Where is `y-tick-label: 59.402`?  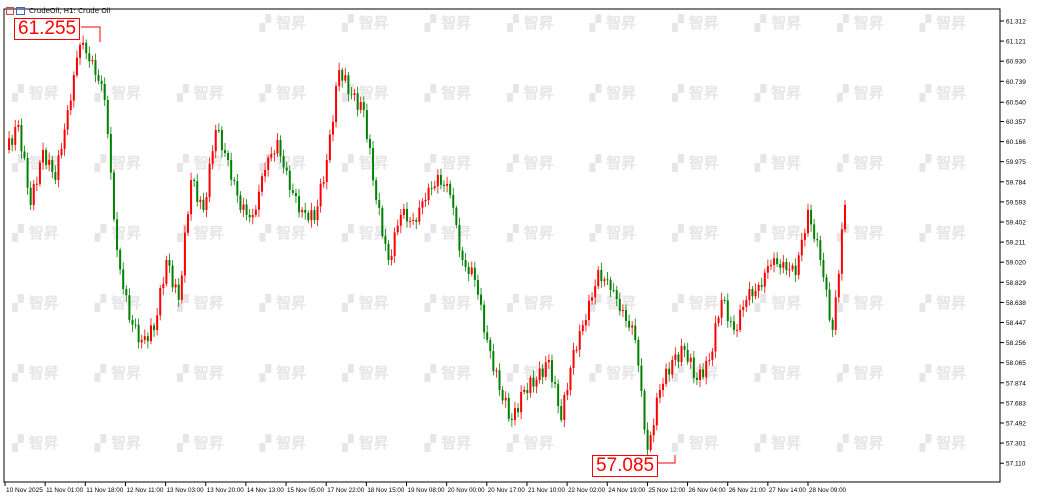 y-tick-label: 59.402 is located at coordinates (1016, 223).